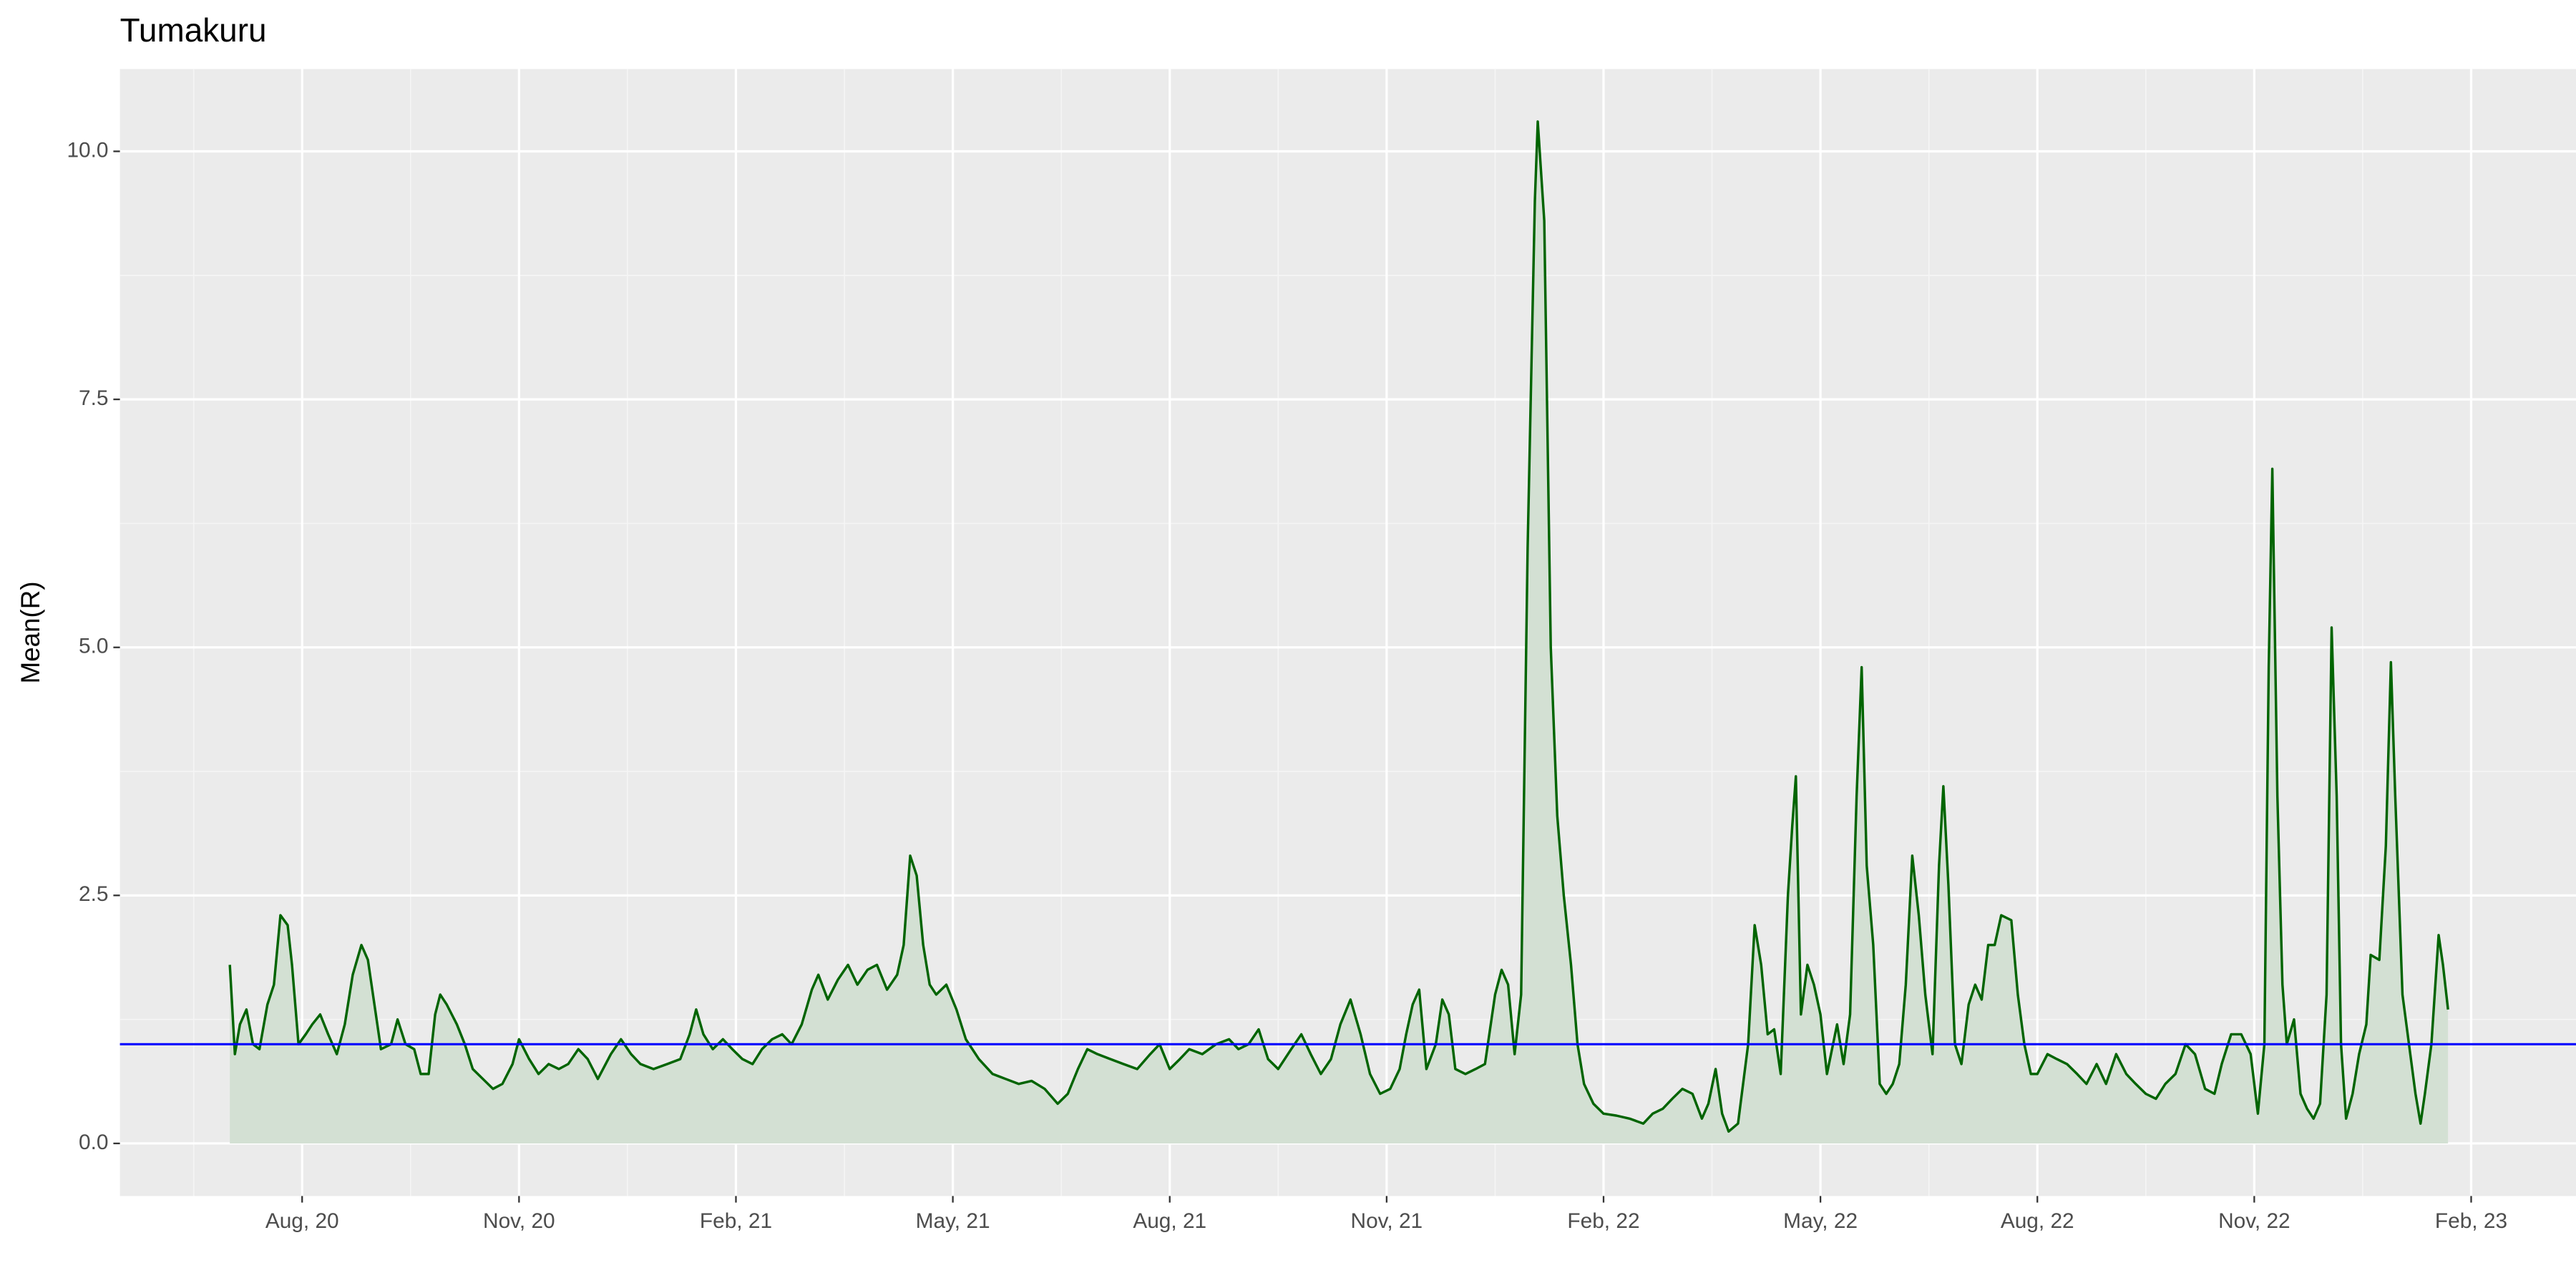 This screenshot has height=1288, width=2576. Describe the element at coordinates (93, 398) in the screenshot. I see `y-tick-label: 7.5` at that location.